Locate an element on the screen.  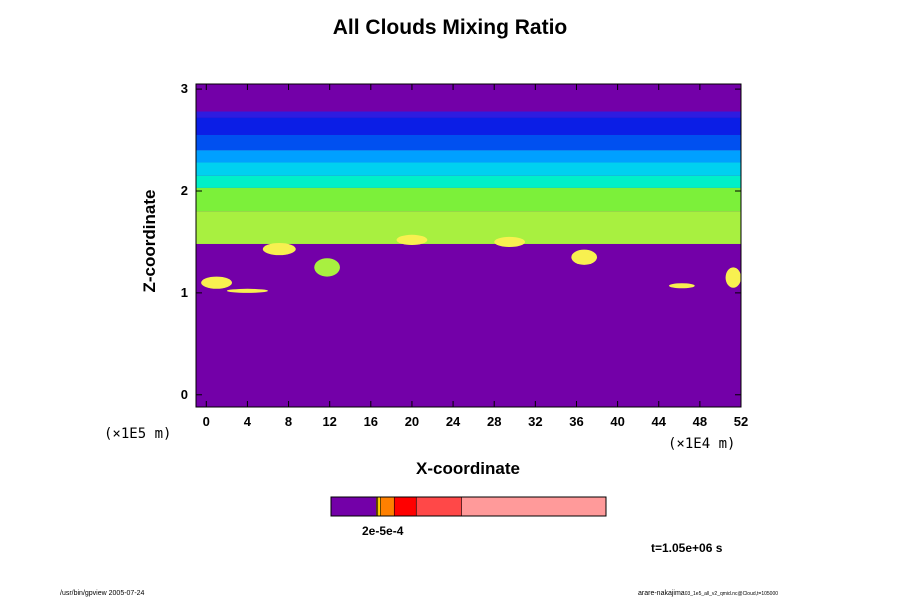
x-tick-label-2: 8 is located at coordinates (288, 421).